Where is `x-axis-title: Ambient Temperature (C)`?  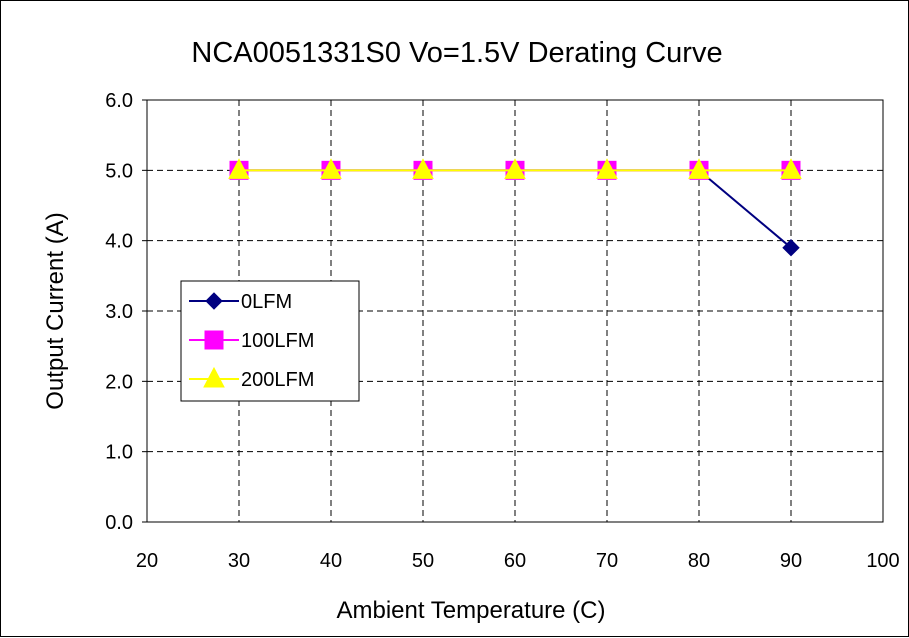
x-axis-title: Ambient Temperature (C) is located at coordinates (471, 610).